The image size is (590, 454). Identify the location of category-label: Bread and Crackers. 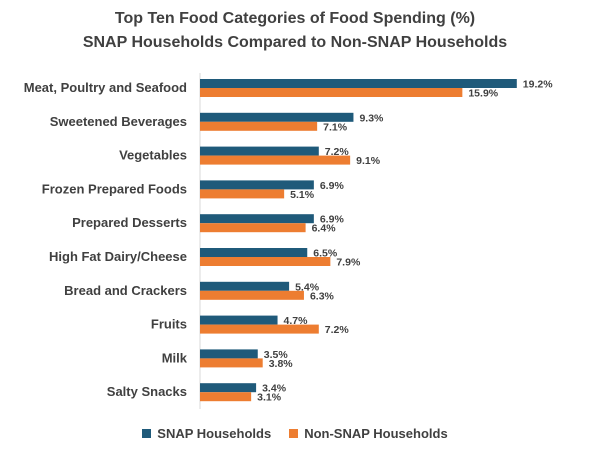
(125, 290).